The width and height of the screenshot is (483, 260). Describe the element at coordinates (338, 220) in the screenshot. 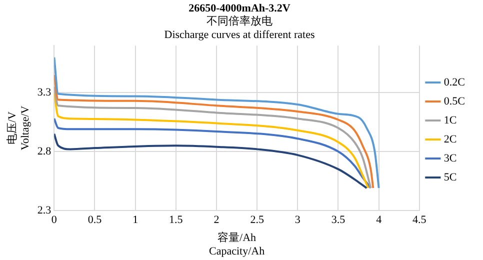

I see `x-tick-label: 3.5` at that location.